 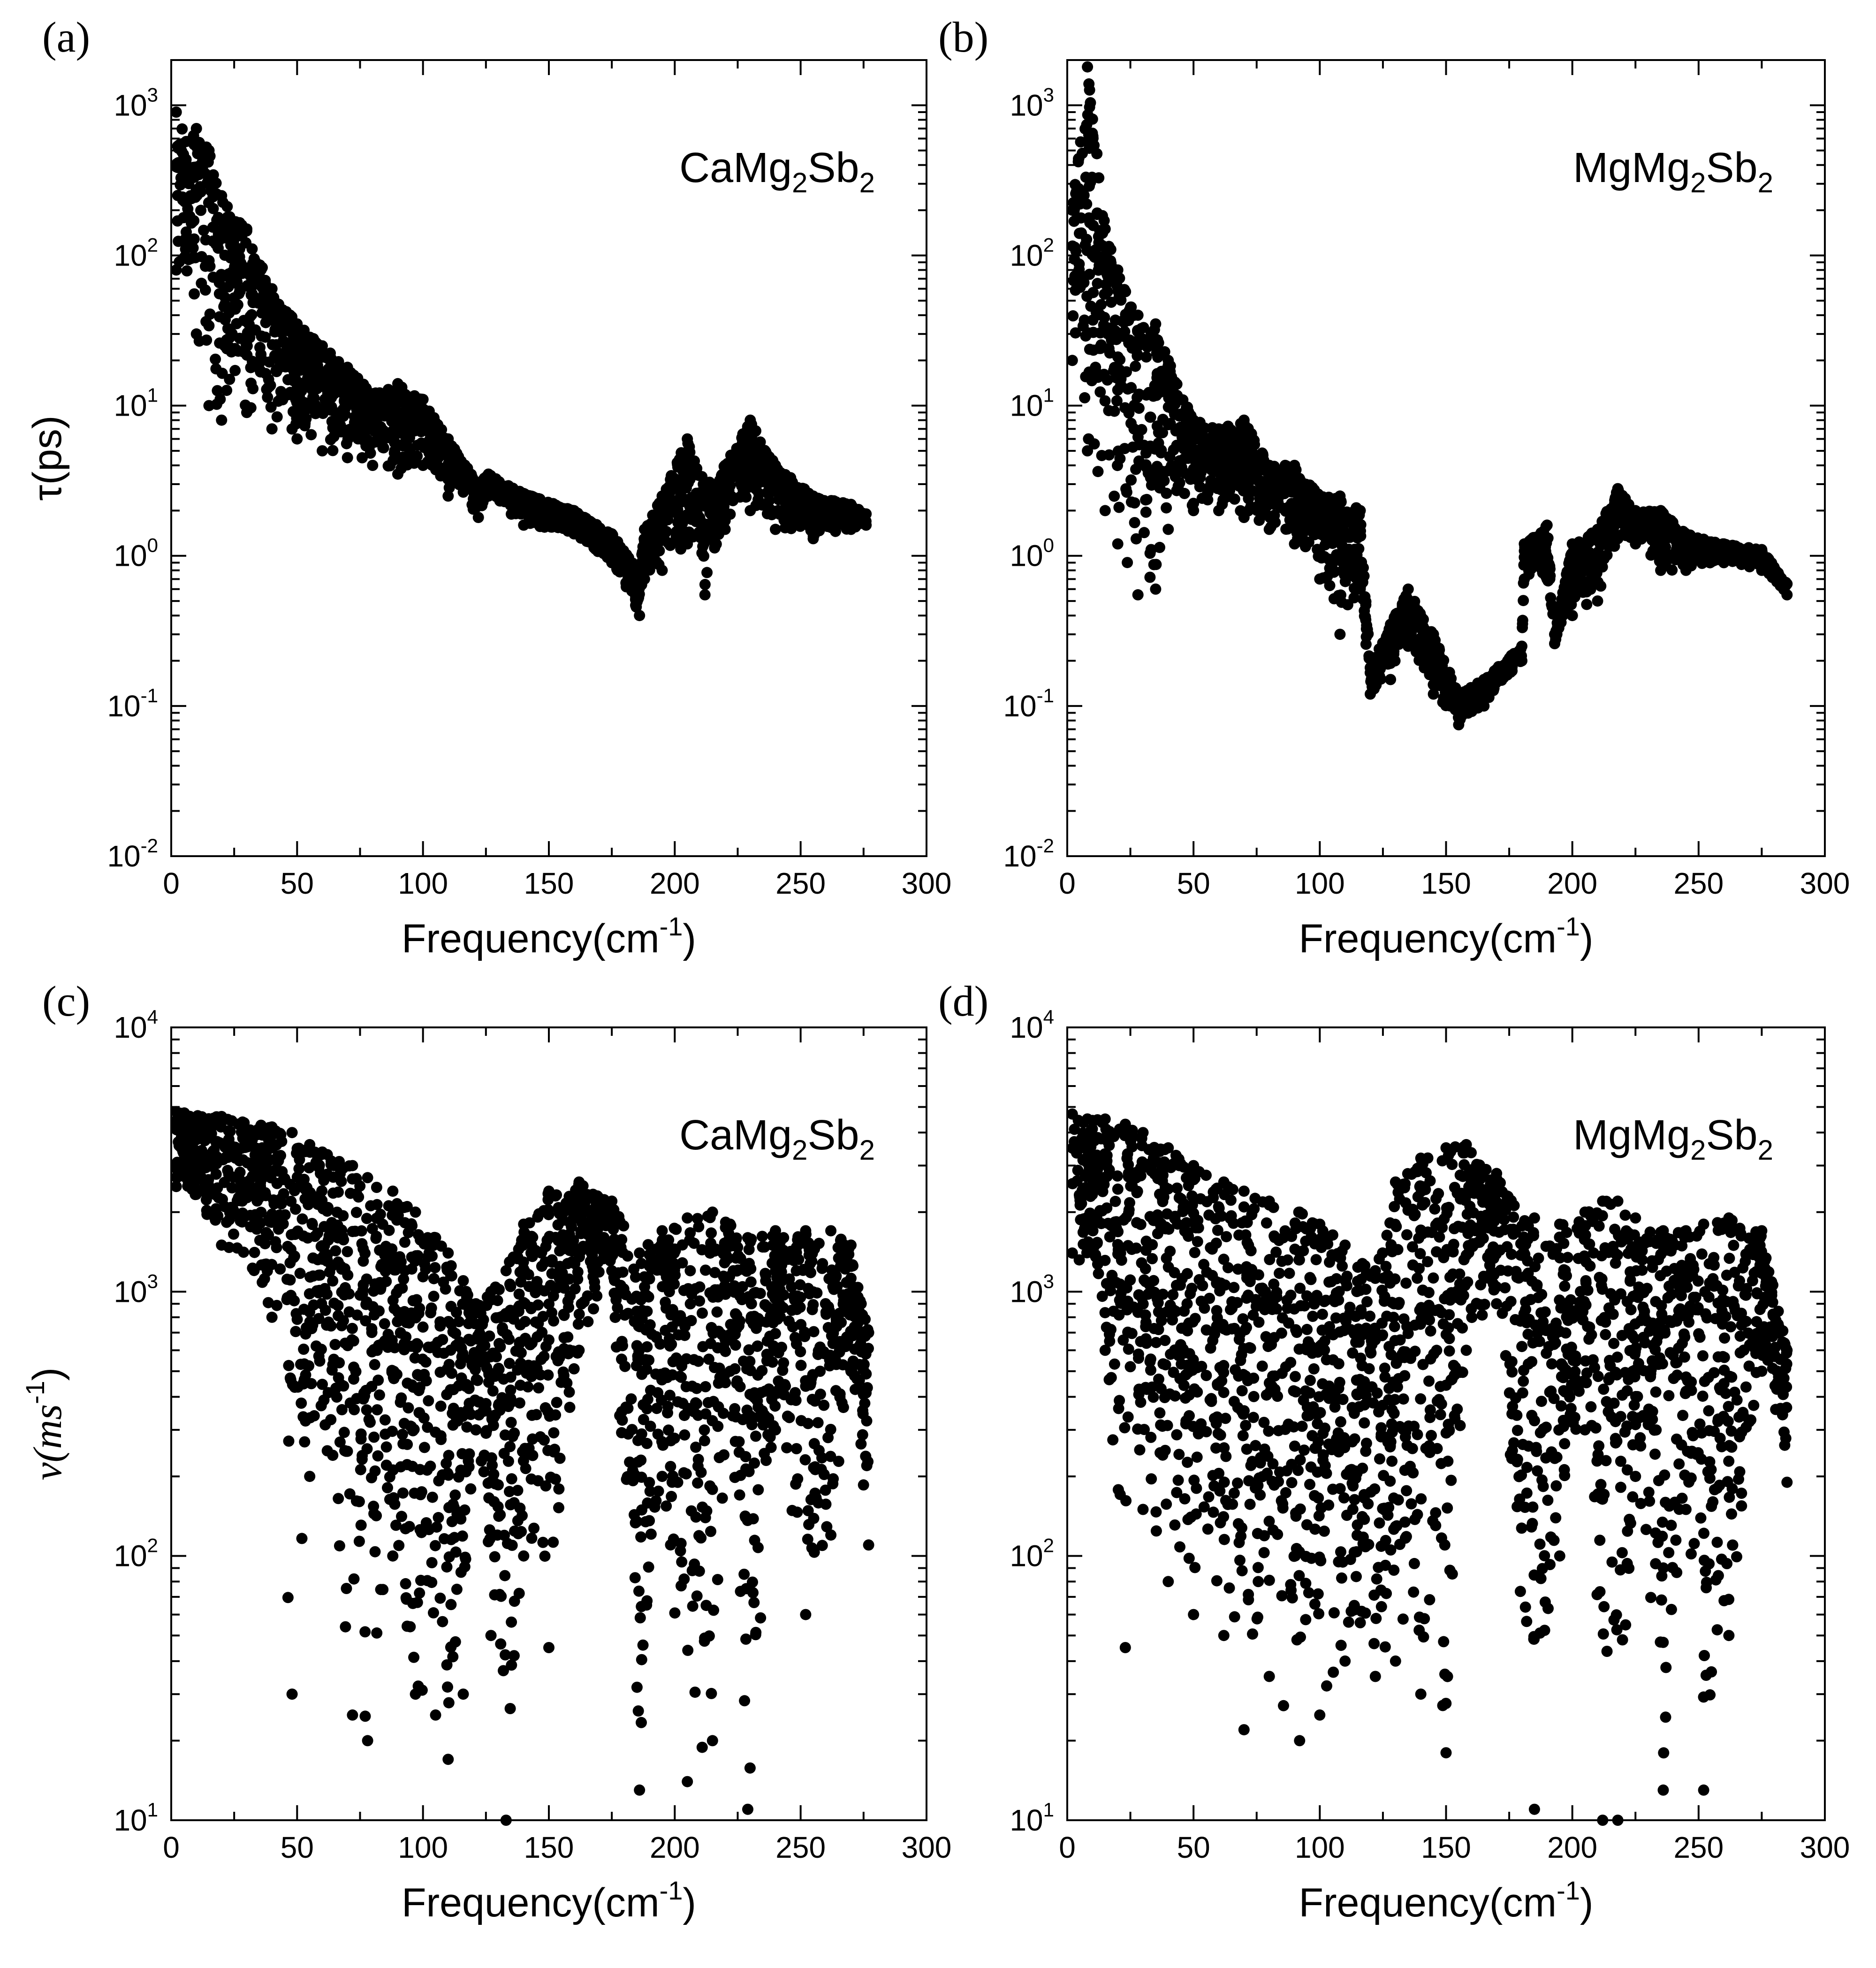 I want to click on x-tick-label: 50, so click(x=1194, y=883).